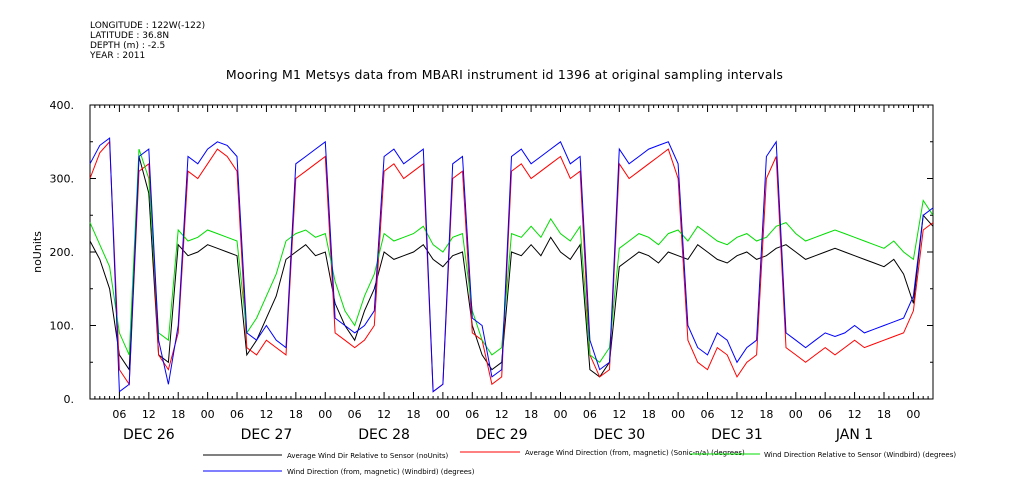 Image resolution: width=1009 pixels, height=504 pixels. I want to click on x-day-label: DEC 28, so click(384, 435).